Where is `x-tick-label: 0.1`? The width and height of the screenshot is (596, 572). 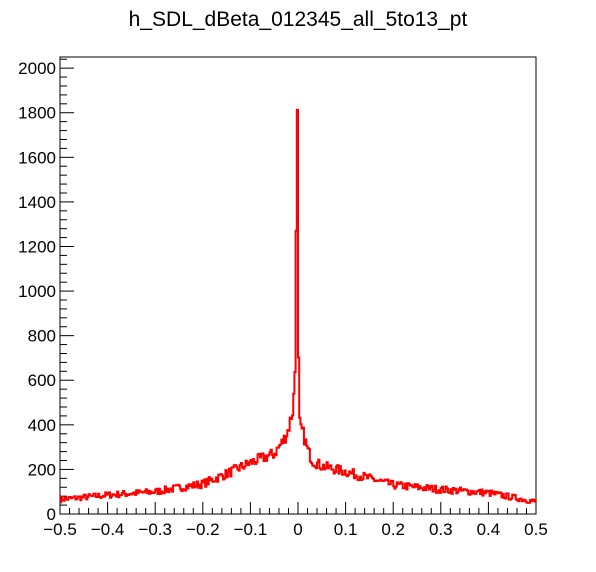
x-tick-label: 0.1 is located at coordinates (346, 529).